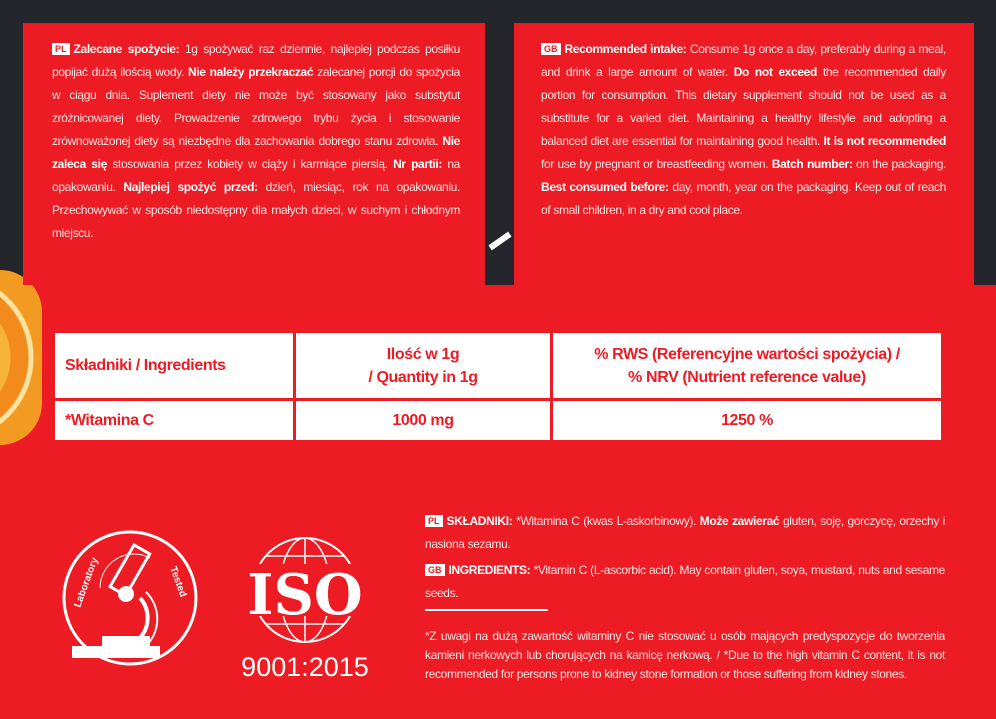 The width and height of the screenshot is (996, 719). What do you see at coordinates (86, 582) in the screenshot?
I see `lab-text: Laboratory` at bounding box center [86, 582].